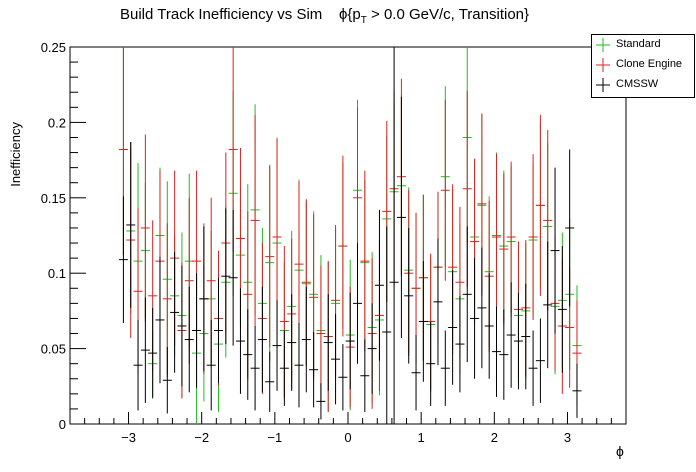 This screenshot has height=472, width=696. What do you see at coordinates (638, 44) in the screenshot?
I see `legend-label-standard: Standard` at bounding box center [638, 44].